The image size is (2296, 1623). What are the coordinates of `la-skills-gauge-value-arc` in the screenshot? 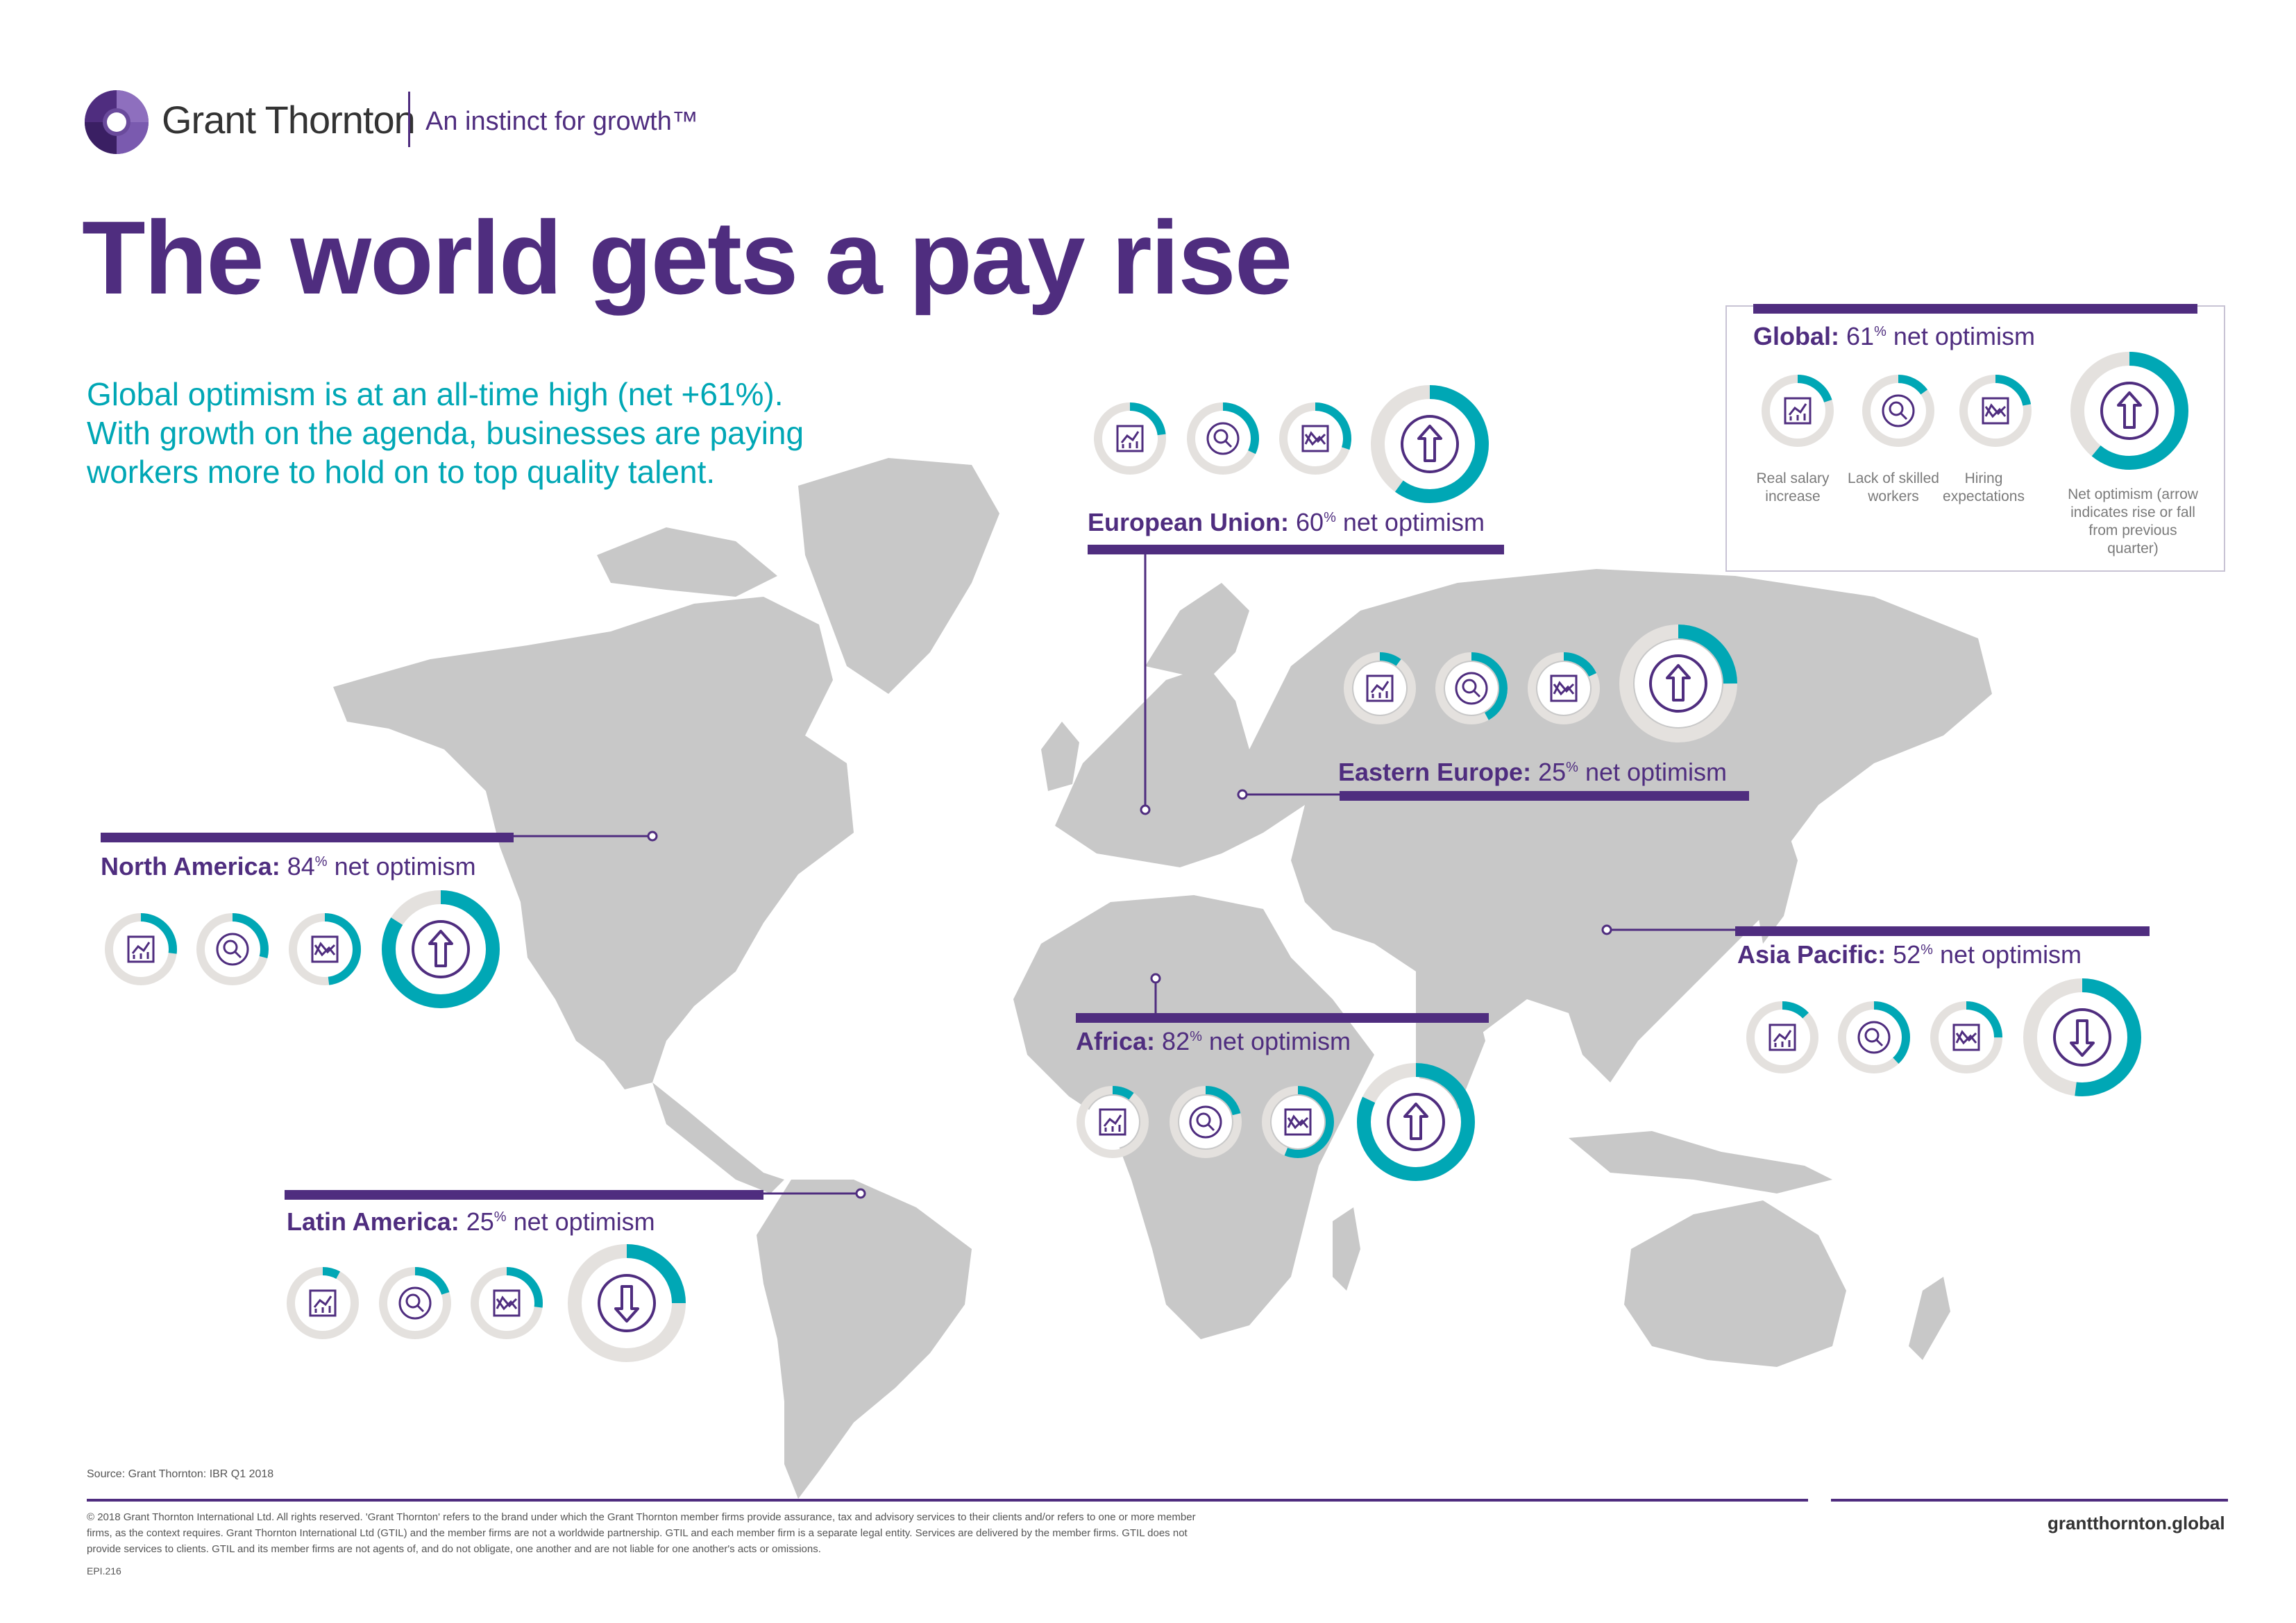 It's located at (415, 1303).